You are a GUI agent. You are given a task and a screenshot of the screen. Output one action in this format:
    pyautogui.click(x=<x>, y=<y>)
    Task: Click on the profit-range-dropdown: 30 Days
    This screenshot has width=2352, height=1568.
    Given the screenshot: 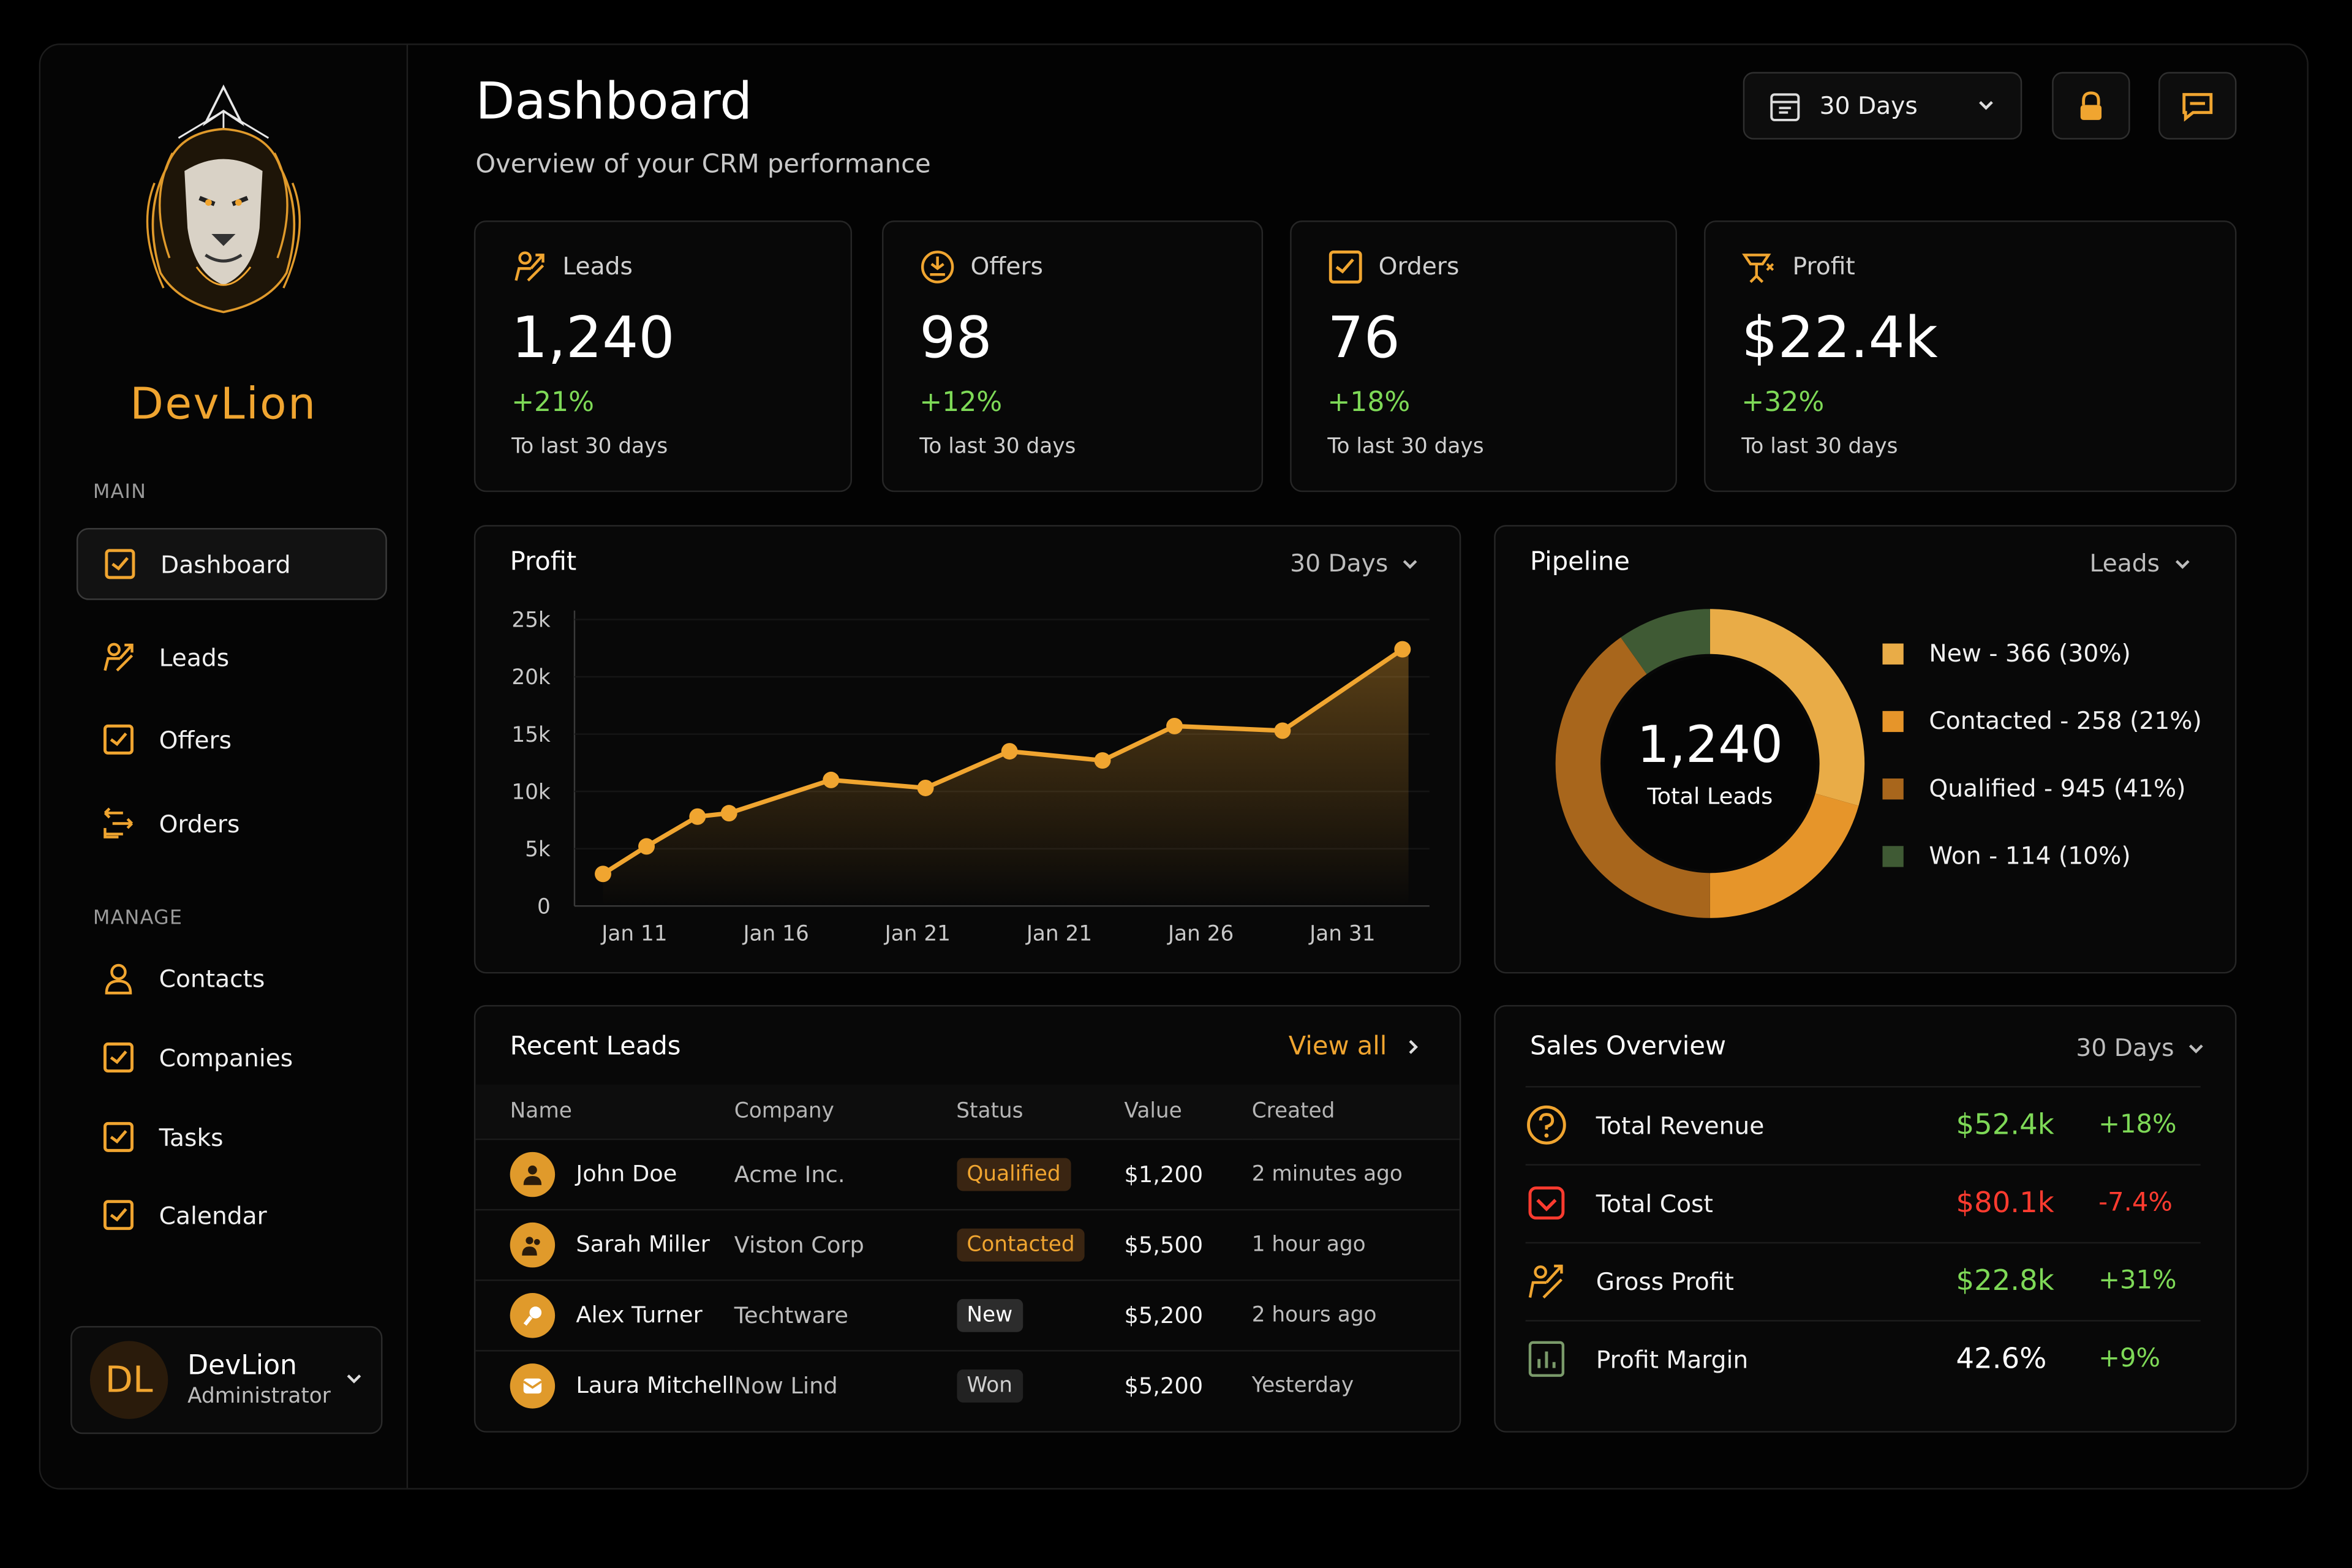 What is the action you would take?
    pyautogui.click(x=1356, y=563)
    